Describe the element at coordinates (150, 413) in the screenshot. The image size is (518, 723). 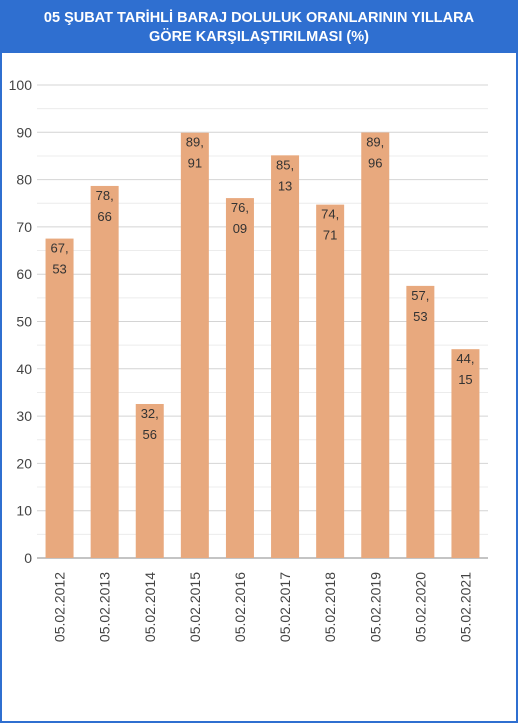
I see `bar-value-label: 32,` at that location.